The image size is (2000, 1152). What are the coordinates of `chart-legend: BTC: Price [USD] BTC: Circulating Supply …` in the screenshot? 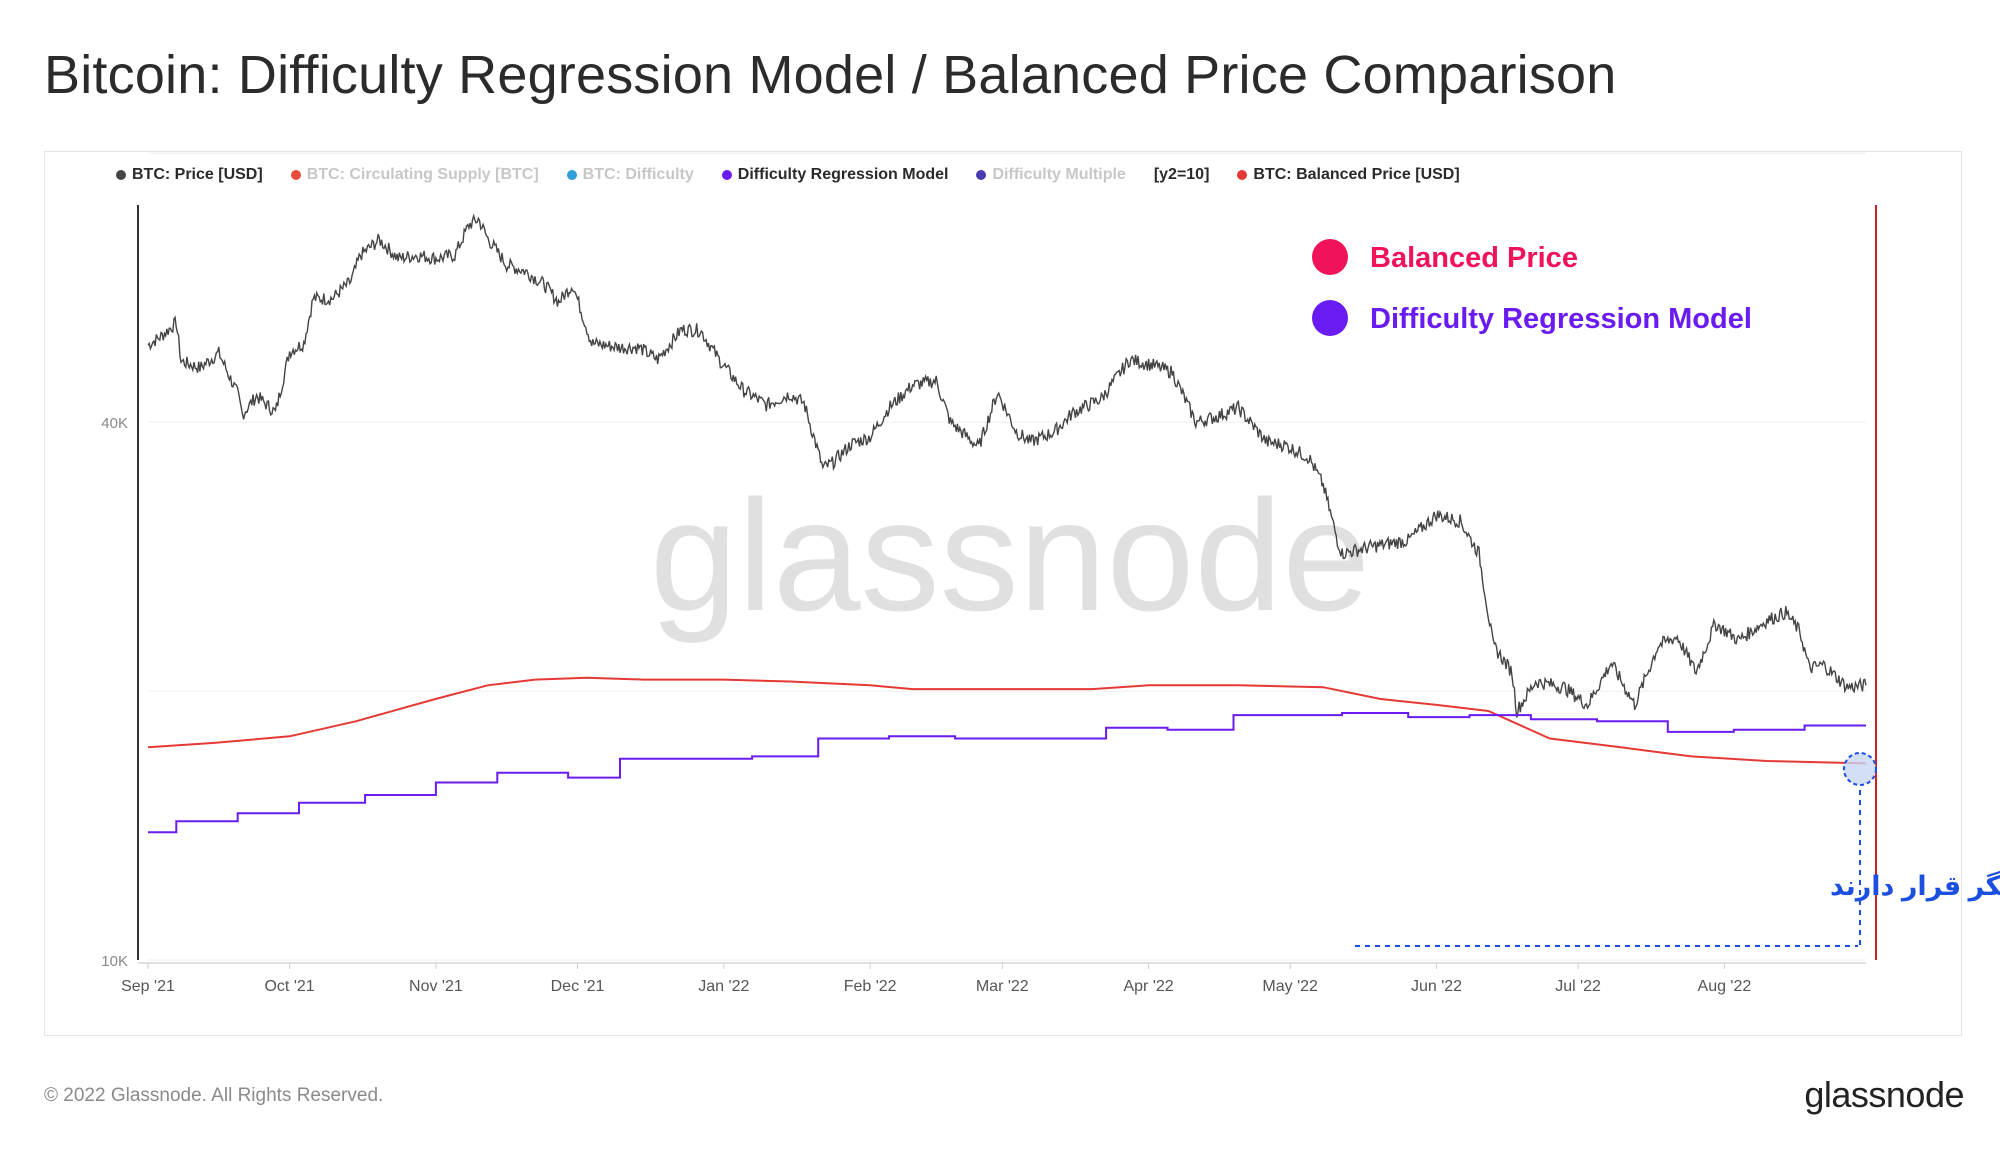 It's located at (788, 175).